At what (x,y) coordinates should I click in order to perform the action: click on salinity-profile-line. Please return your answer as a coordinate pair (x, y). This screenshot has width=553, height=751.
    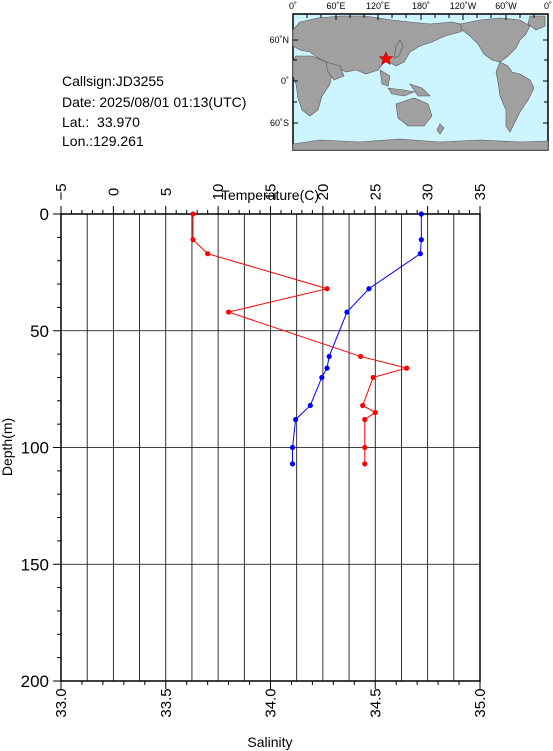
    Looking at the image, I should click on (300, 339).